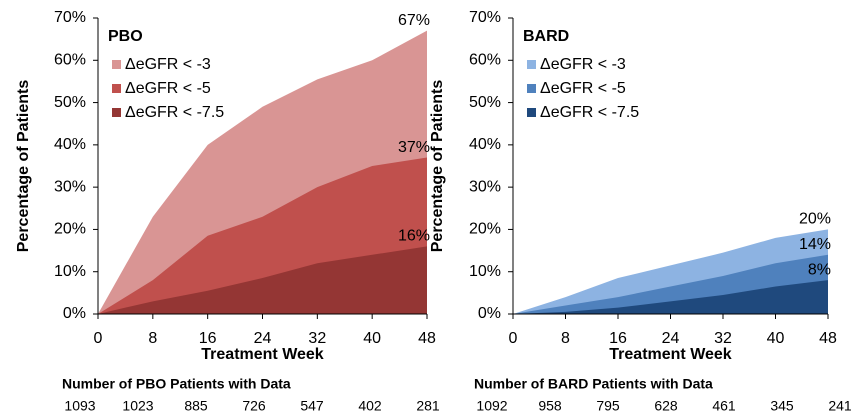 The height and width of the screenshot is (416, 853). What do you see at coordinates (414, 236) in the screenshot?
I see `value-label: 16%` at bounding box center [414, 236].